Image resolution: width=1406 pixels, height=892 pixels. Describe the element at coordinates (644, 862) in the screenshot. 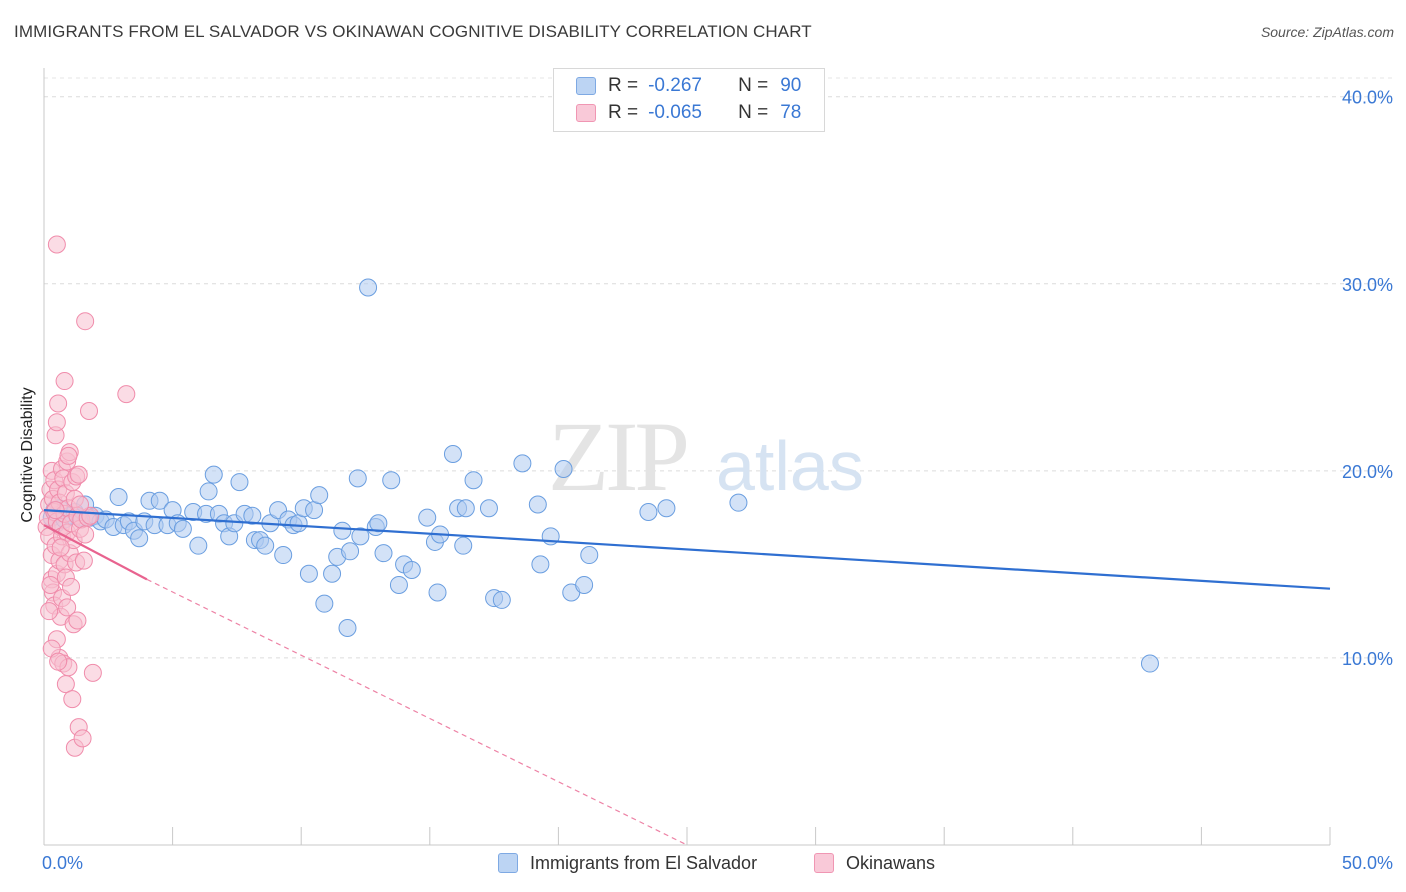

I see `series-name-el-salvador: Immigrants from El Salvador` at that location.